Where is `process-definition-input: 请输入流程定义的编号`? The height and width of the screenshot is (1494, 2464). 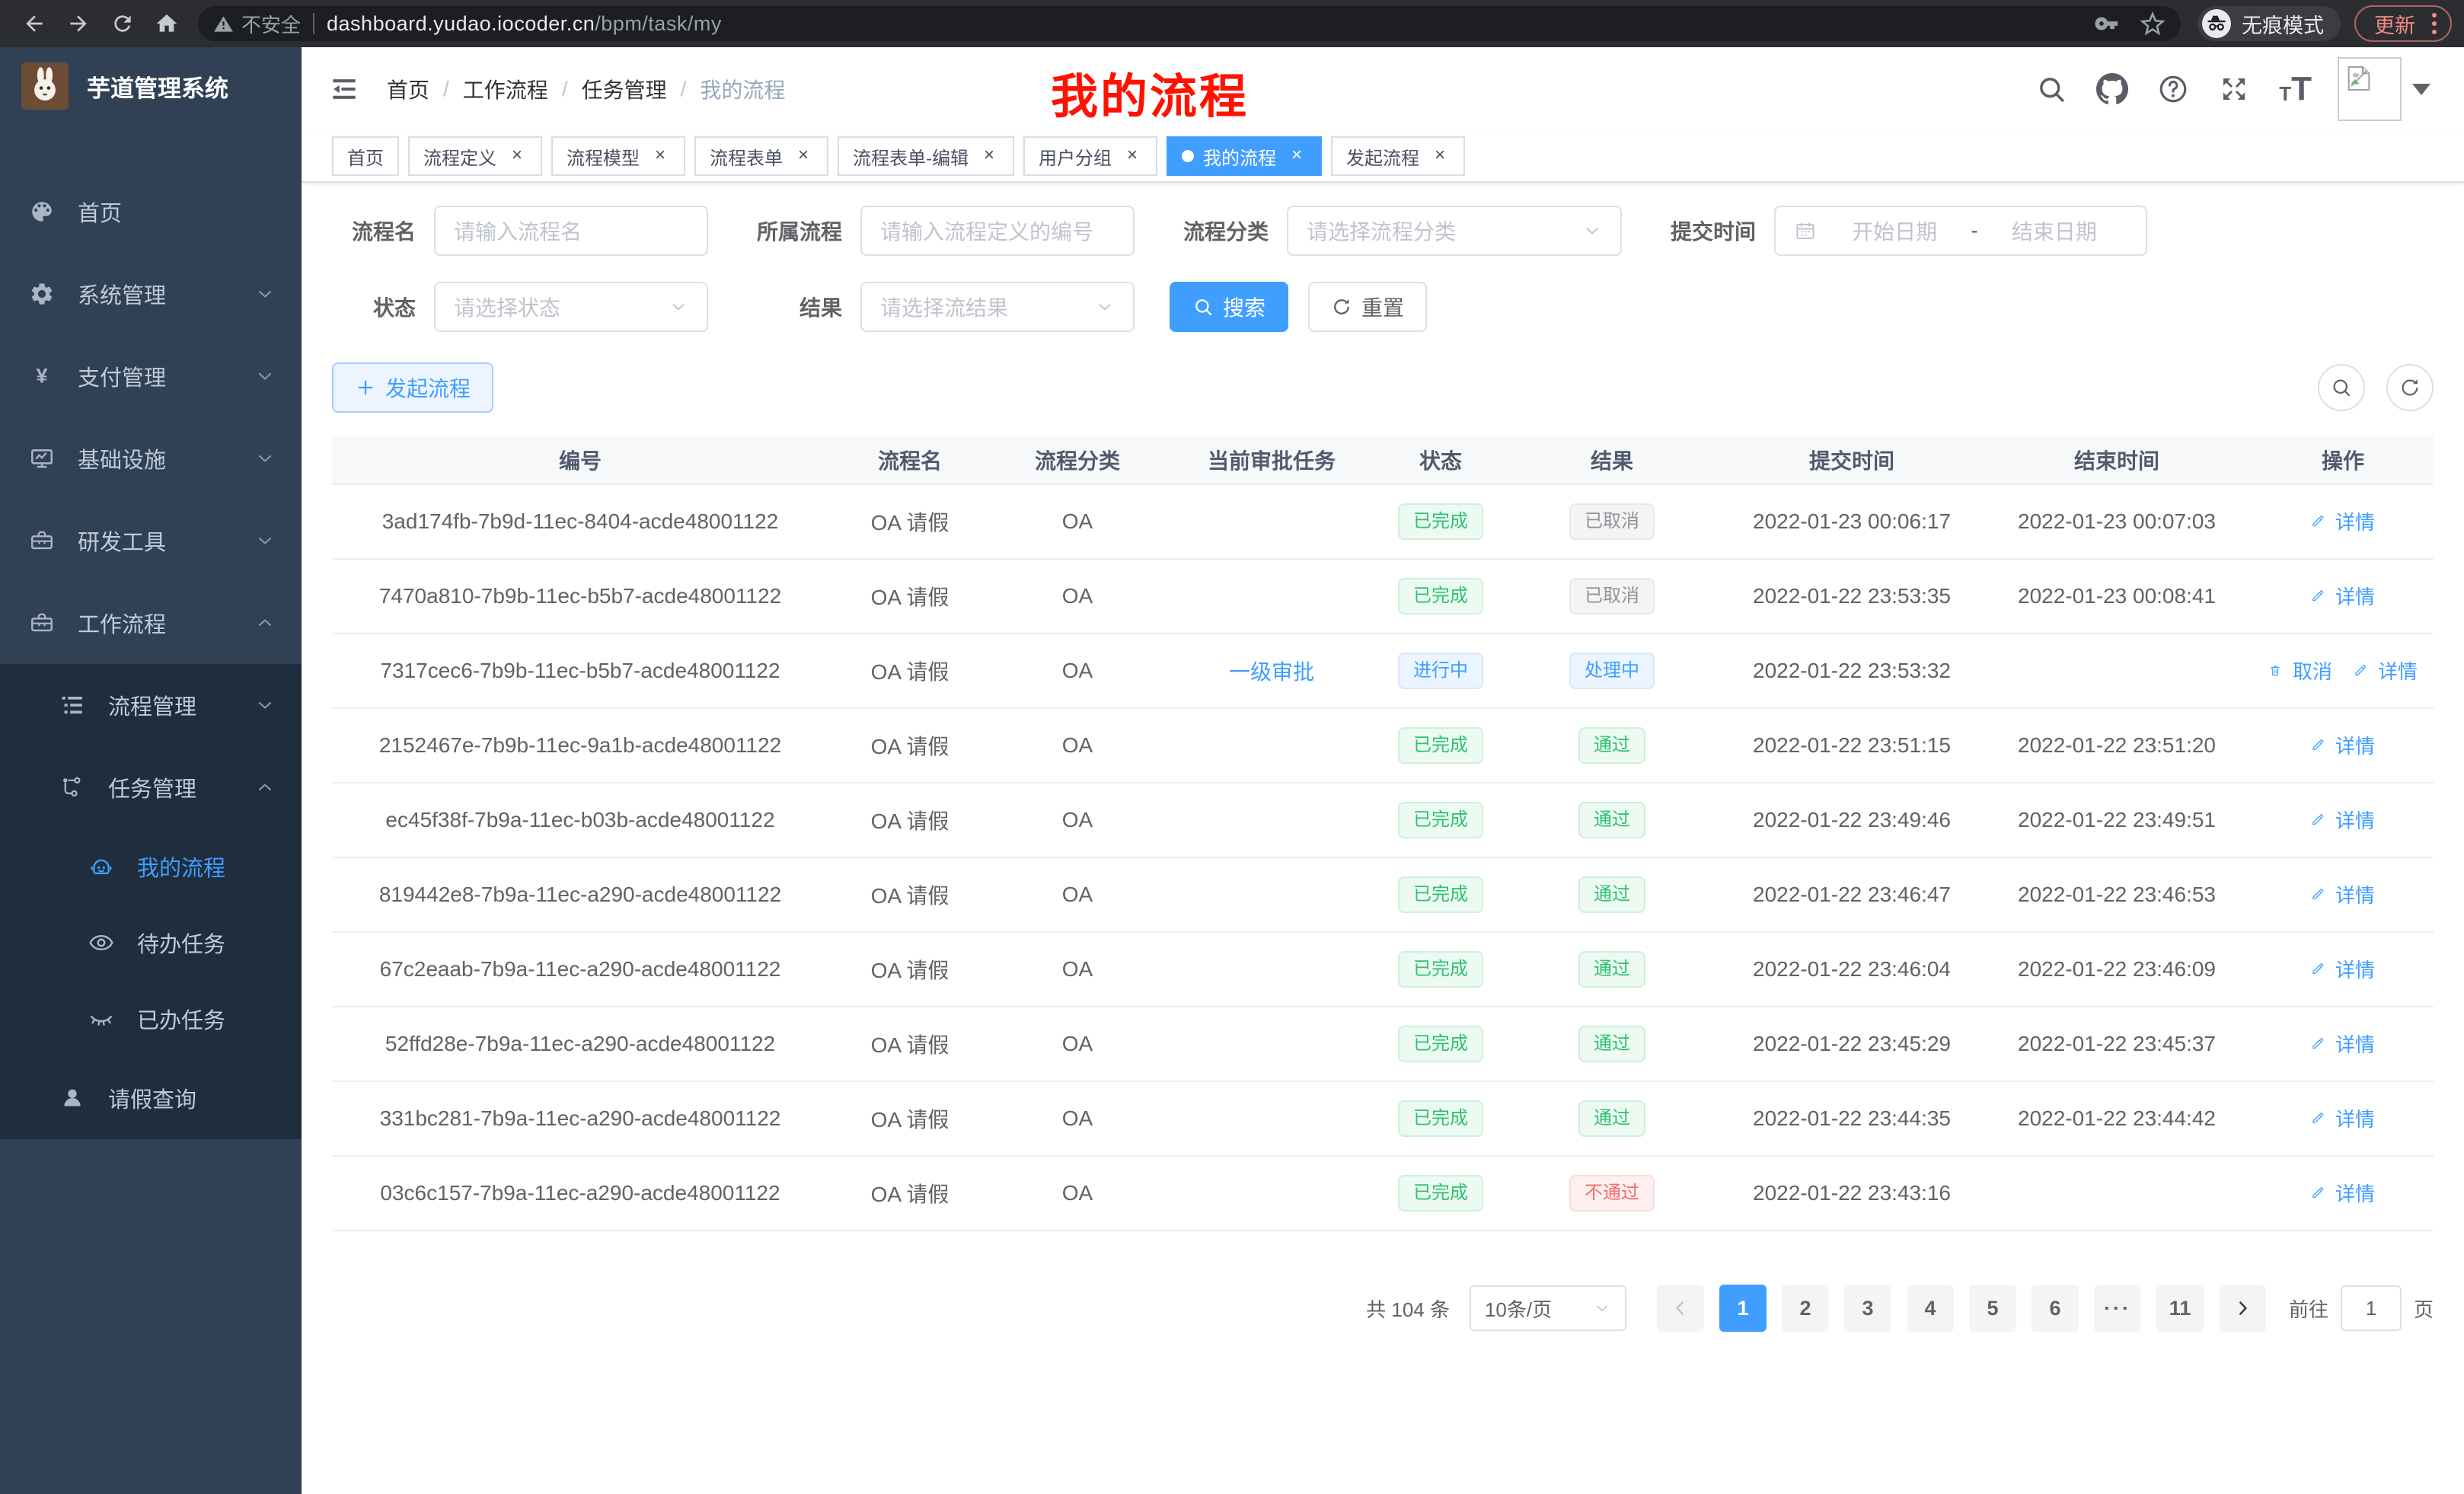 process-definition-input: 请输入流程定义的编号 is located at coordinates (997, 231).